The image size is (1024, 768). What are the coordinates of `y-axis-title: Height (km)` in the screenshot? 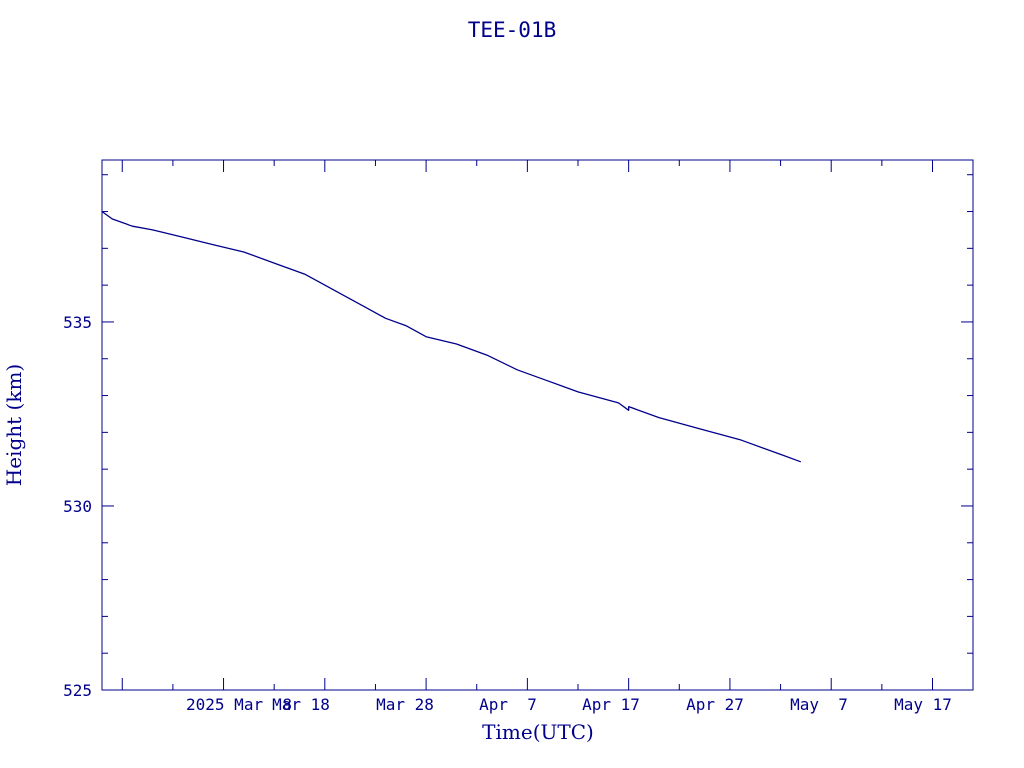 It's located at (14, 425).